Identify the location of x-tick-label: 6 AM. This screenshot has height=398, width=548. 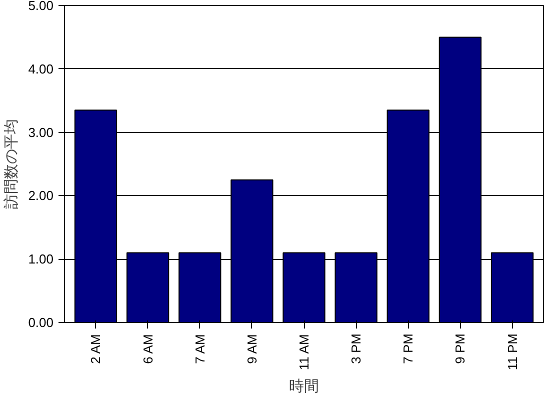
(148, 349).